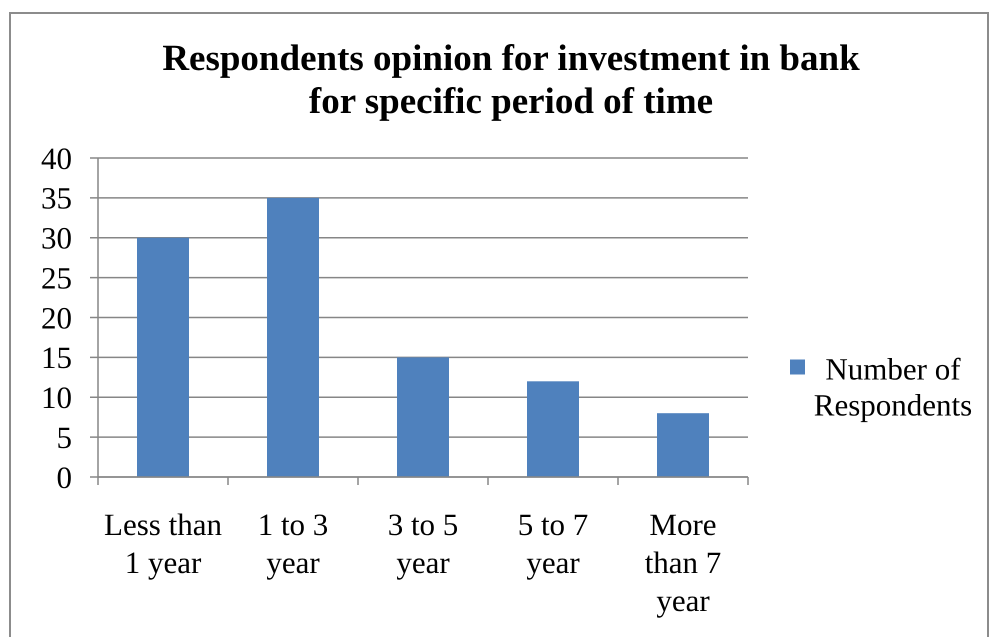 Image resolution: width=990 pixels, height=637 pixels. Describe the element at coordinates (56, 198) in the screenshot. I see `y-tick-label: 35` at that location.